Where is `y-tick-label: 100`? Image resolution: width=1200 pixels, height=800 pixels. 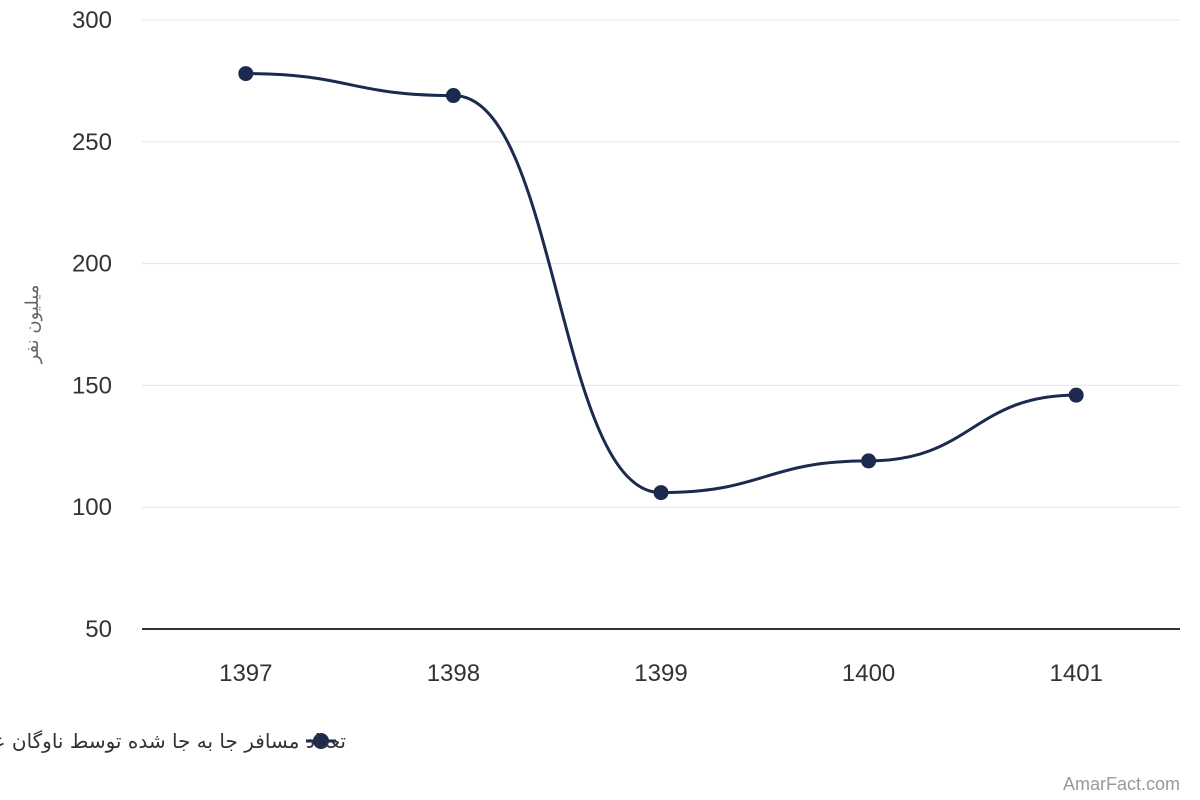
y-tick-label: 100 is located at coordinates (92, 507).